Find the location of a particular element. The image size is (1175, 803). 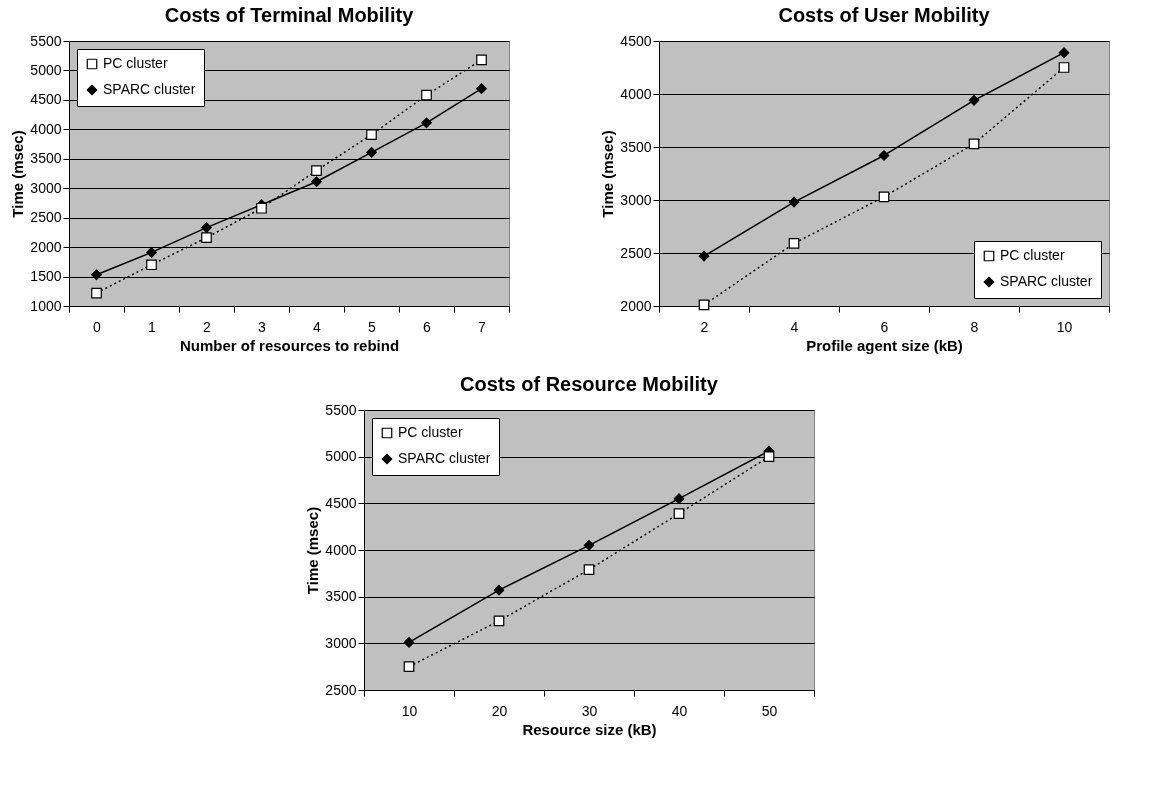

chart-title: Costs of User Mobility is located at coordinates (884, 15).